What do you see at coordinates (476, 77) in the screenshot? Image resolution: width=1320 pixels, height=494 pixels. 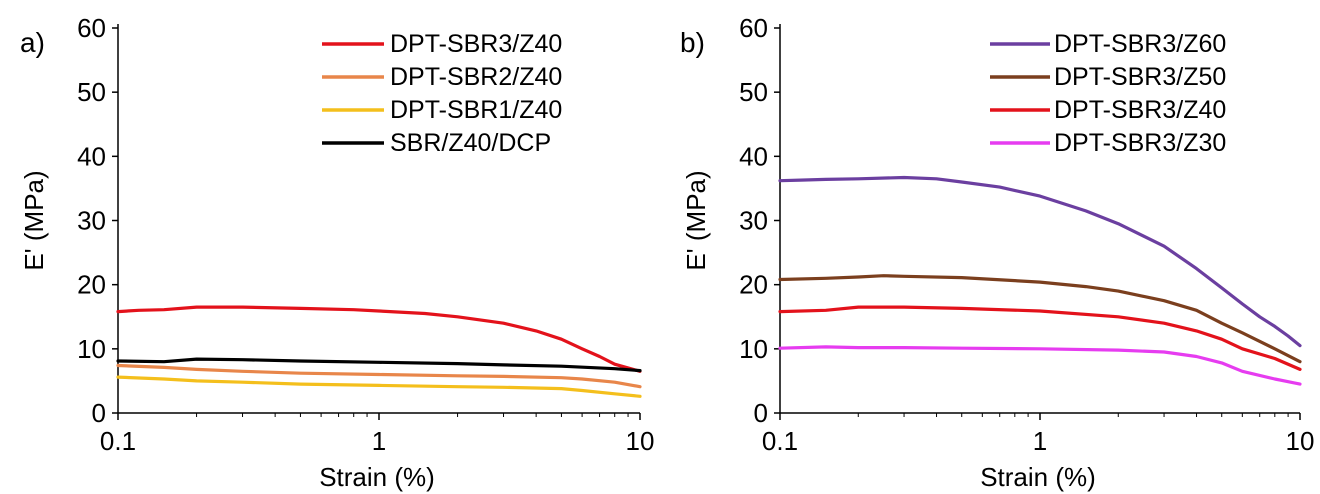 I see `legend-label-2: DPT-SBR2/Z40` at bounding box center [476, 77].